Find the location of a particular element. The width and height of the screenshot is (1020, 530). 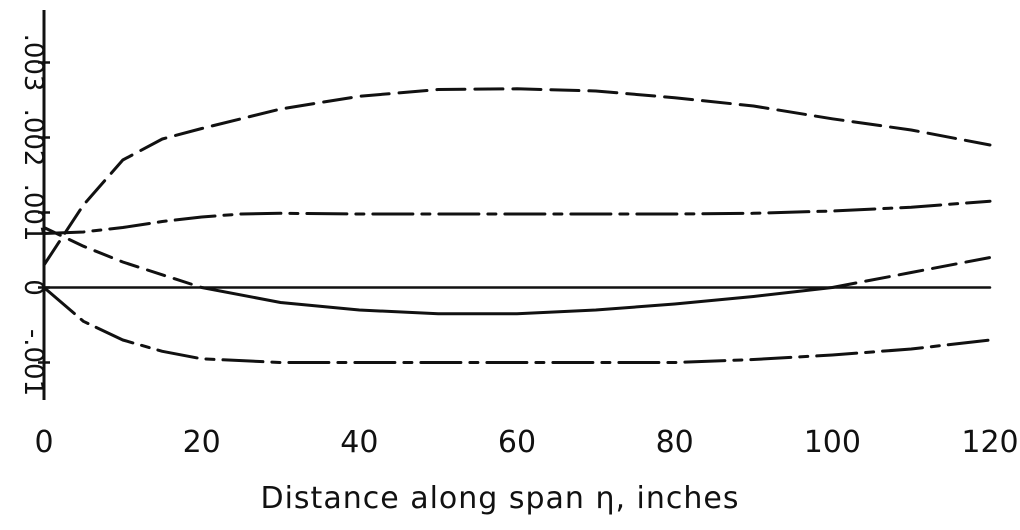

series-line-3-left is located at coordinates (123, 257).